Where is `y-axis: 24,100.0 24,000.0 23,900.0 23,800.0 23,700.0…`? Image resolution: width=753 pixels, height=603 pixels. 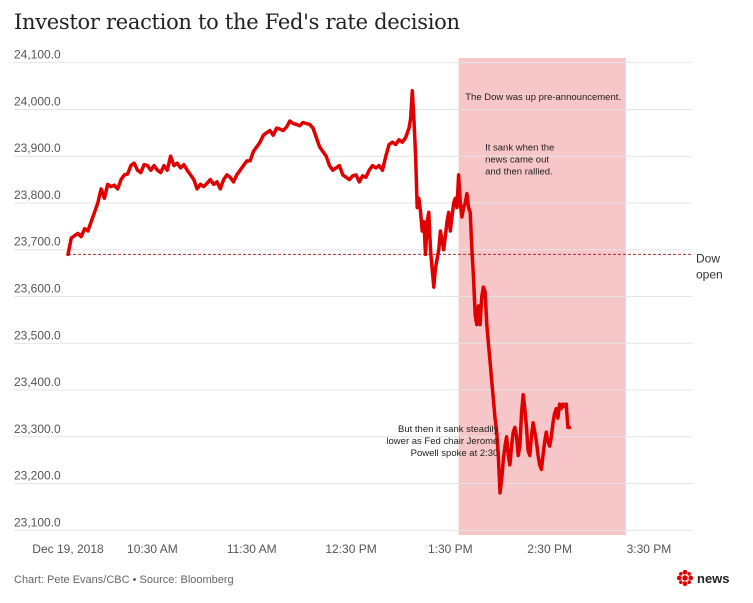 y-axis: 24,100.0 24,000.0 23,900.0 23,800.0 23,700.0… is located at coordinates (37, 289).